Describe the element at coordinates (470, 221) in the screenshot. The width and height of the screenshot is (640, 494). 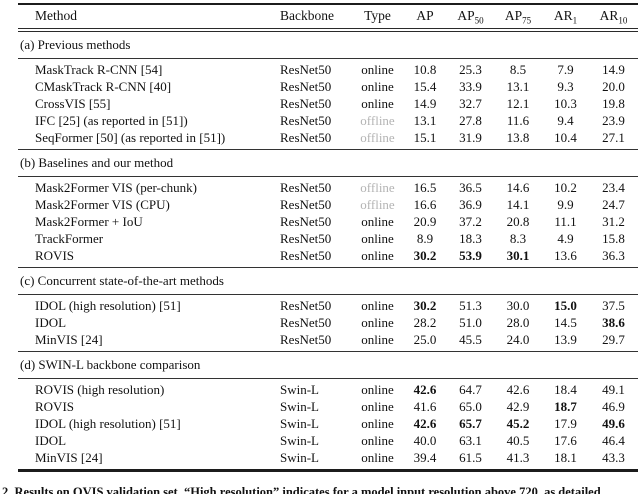
I see `cell-metric-ap50: 37.2` at that location.